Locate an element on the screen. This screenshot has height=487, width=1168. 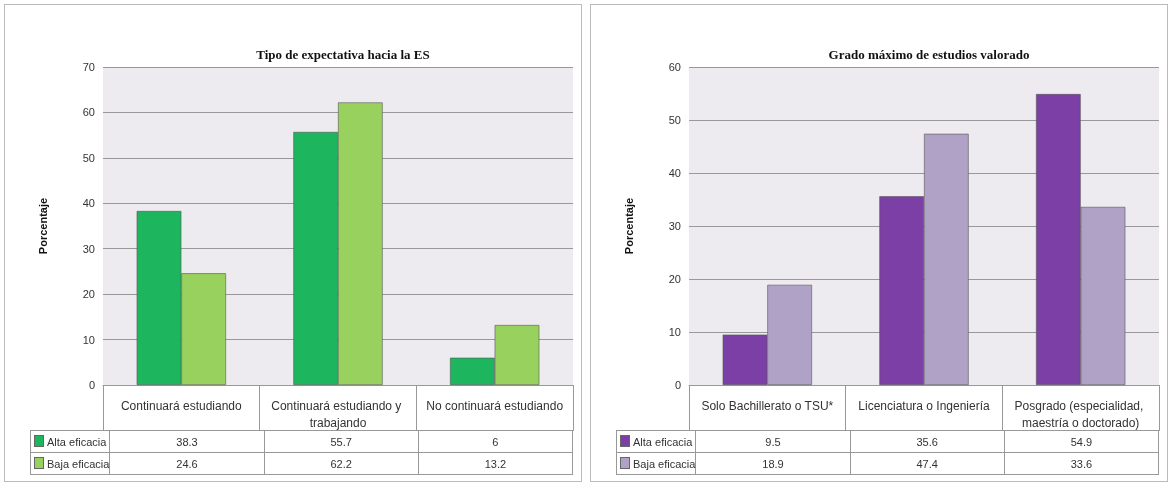
data-label: 62.2 is located at coordinates (341, 463).